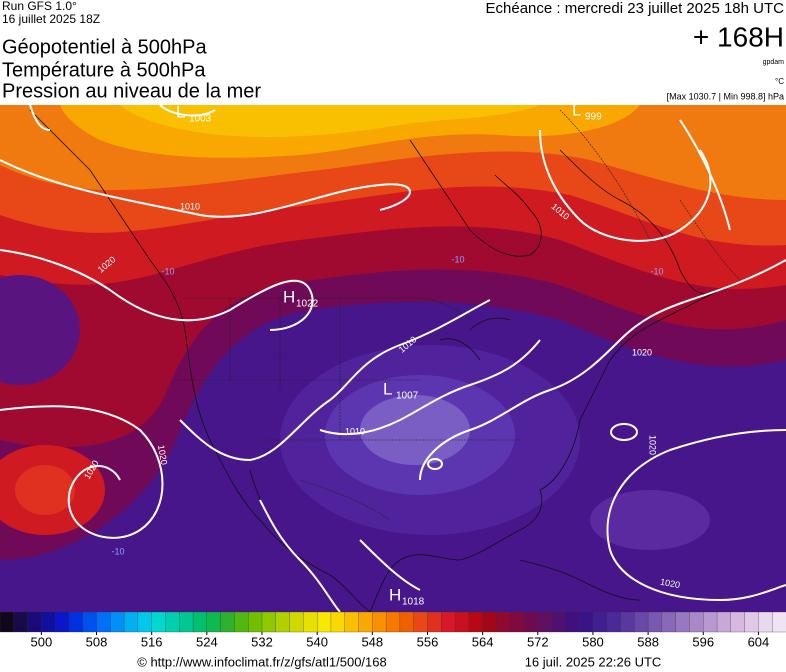 The image size is (786, 672). Describe the element at coordinates (131, 91) in the screenshot. I see `title: Pression au niveau de la mer` at that location.